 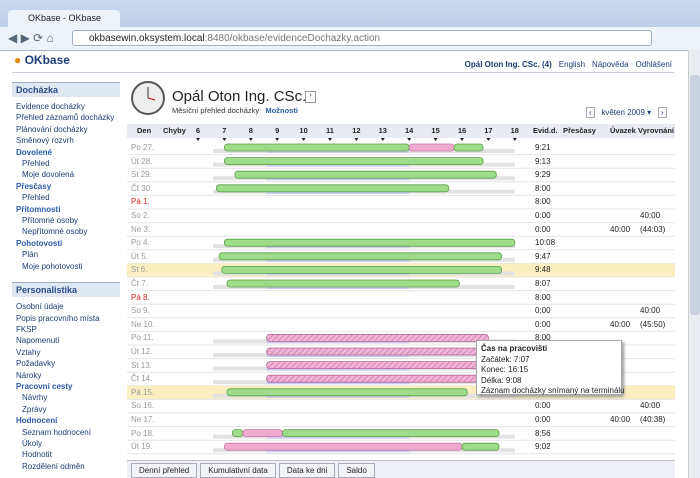 What do you see at coordinates (292, 38) in the screenshot?
I see `url-rest: :8480/okbase/evidenceDochazky.action` at bounding box center [292, 38].